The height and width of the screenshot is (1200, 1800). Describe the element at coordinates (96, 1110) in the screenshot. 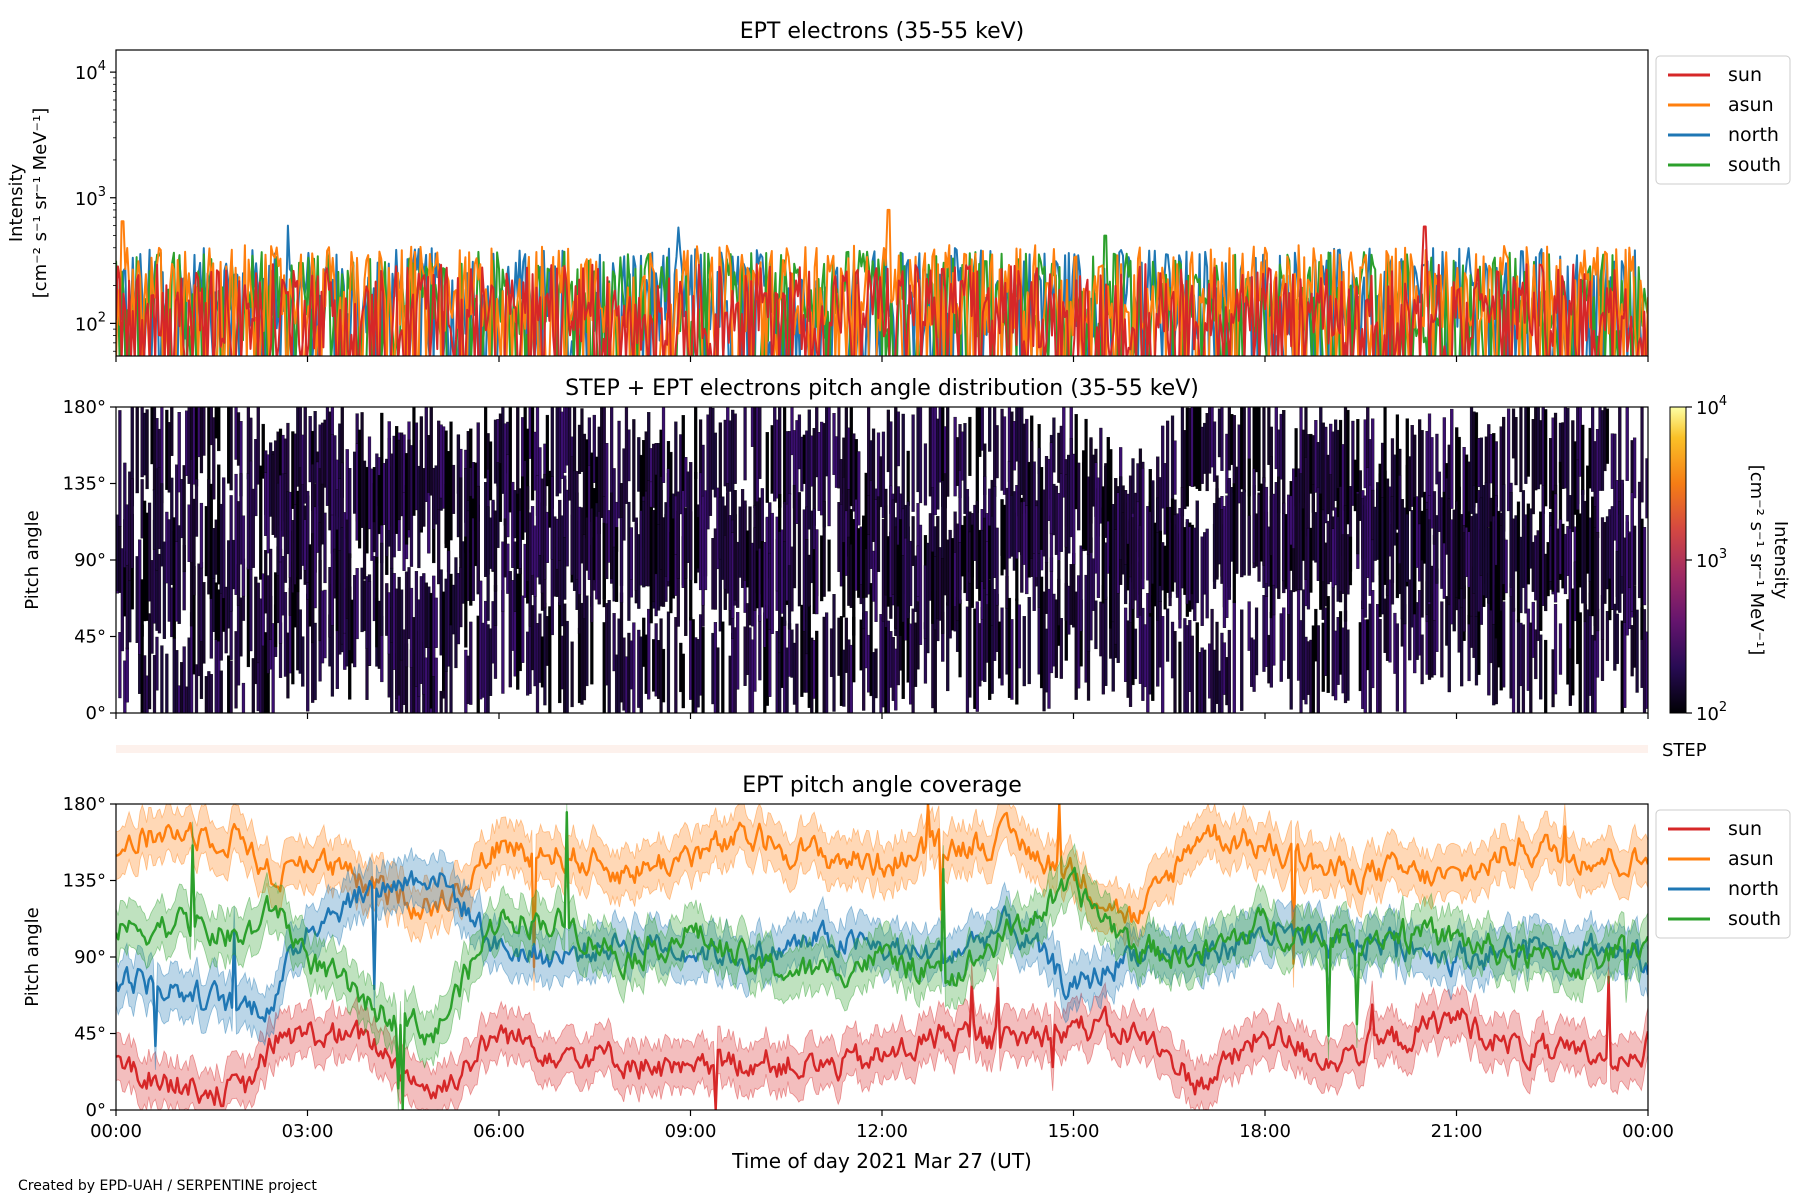

I see `panel4-ytick-label: 0°` at that location.